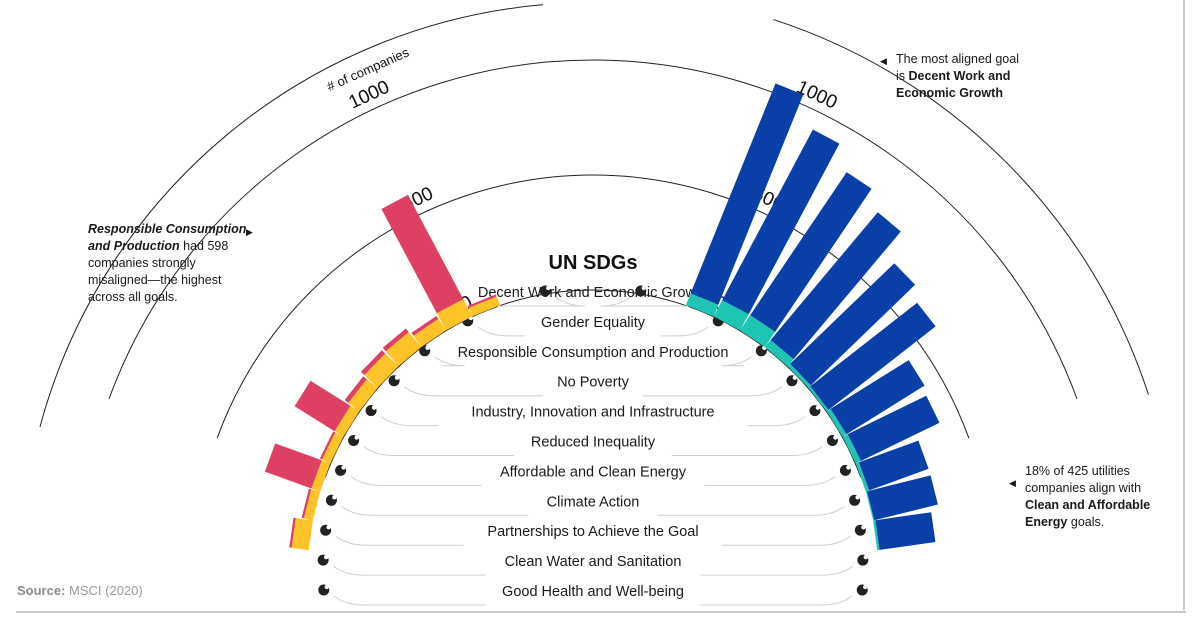 The height and width of the screenshot is (628, 1201). Describe the element at coordinates (593, 562) in the screenshot. I see `category-label-9: Clean Water and Sanitation` at that location.